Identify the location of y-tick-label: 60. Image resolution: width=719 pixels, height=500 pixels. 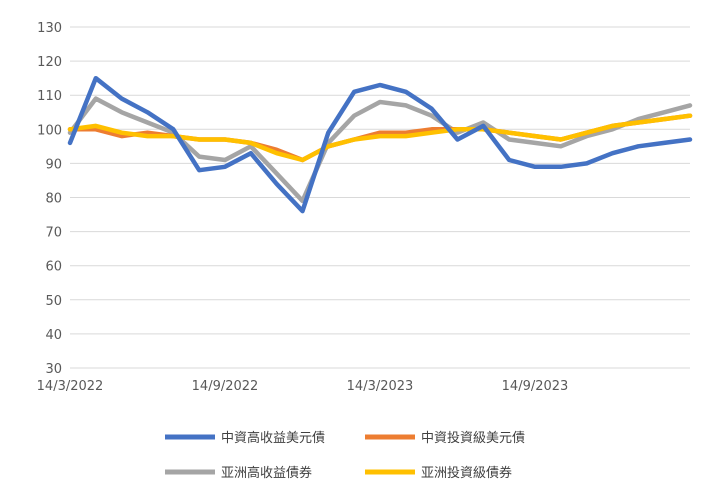
(53, 267).